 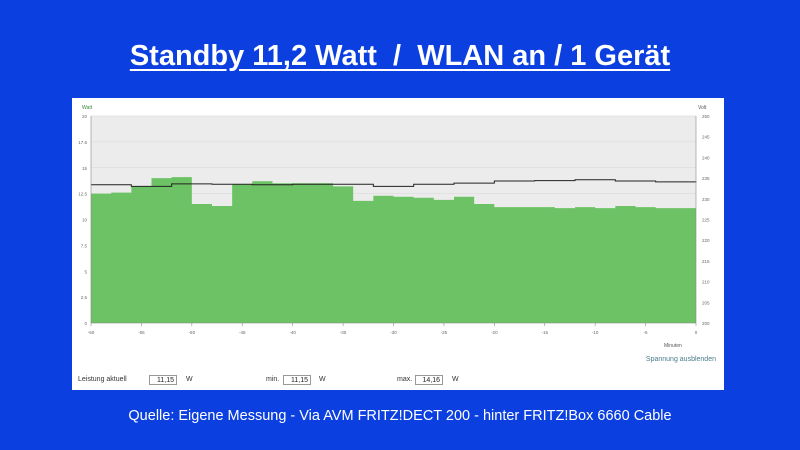 I want to click on x-tick-label: -10, so click(x=595, y=332).